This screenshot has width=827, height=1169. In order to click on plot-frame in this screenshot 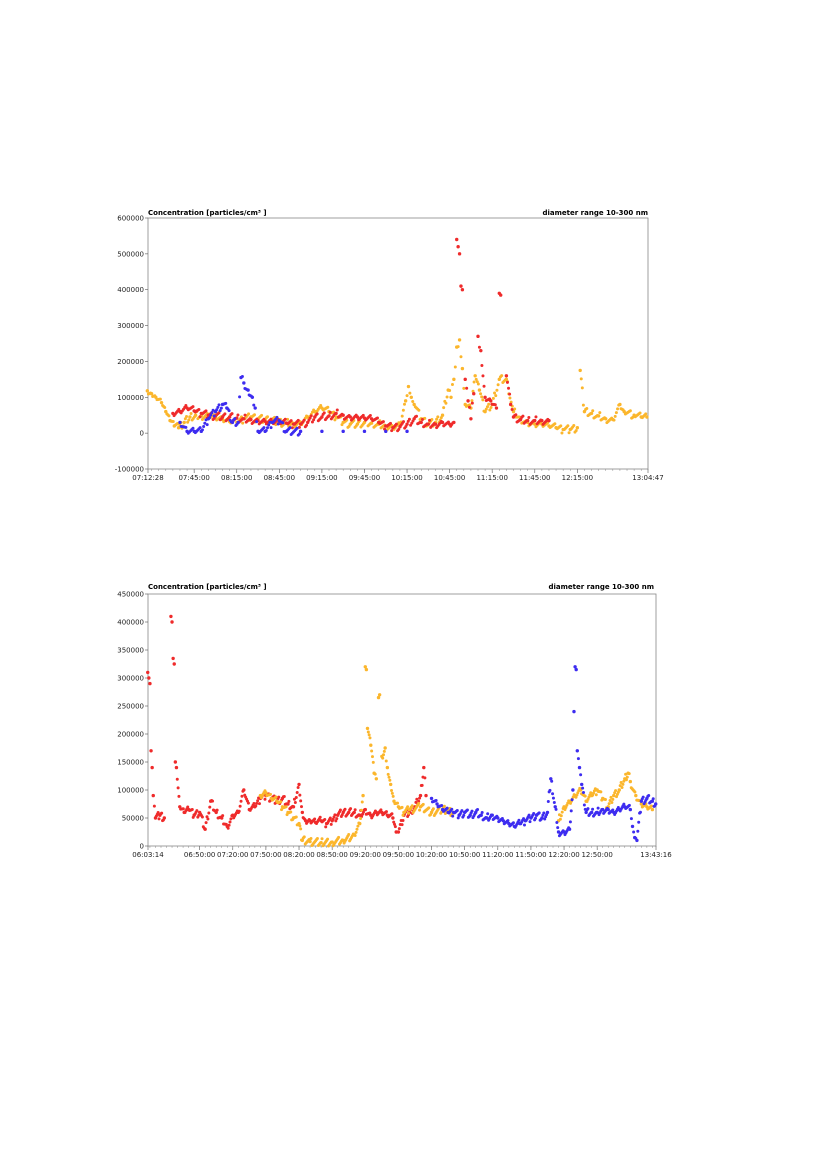, I will do `click(398, 343)`.